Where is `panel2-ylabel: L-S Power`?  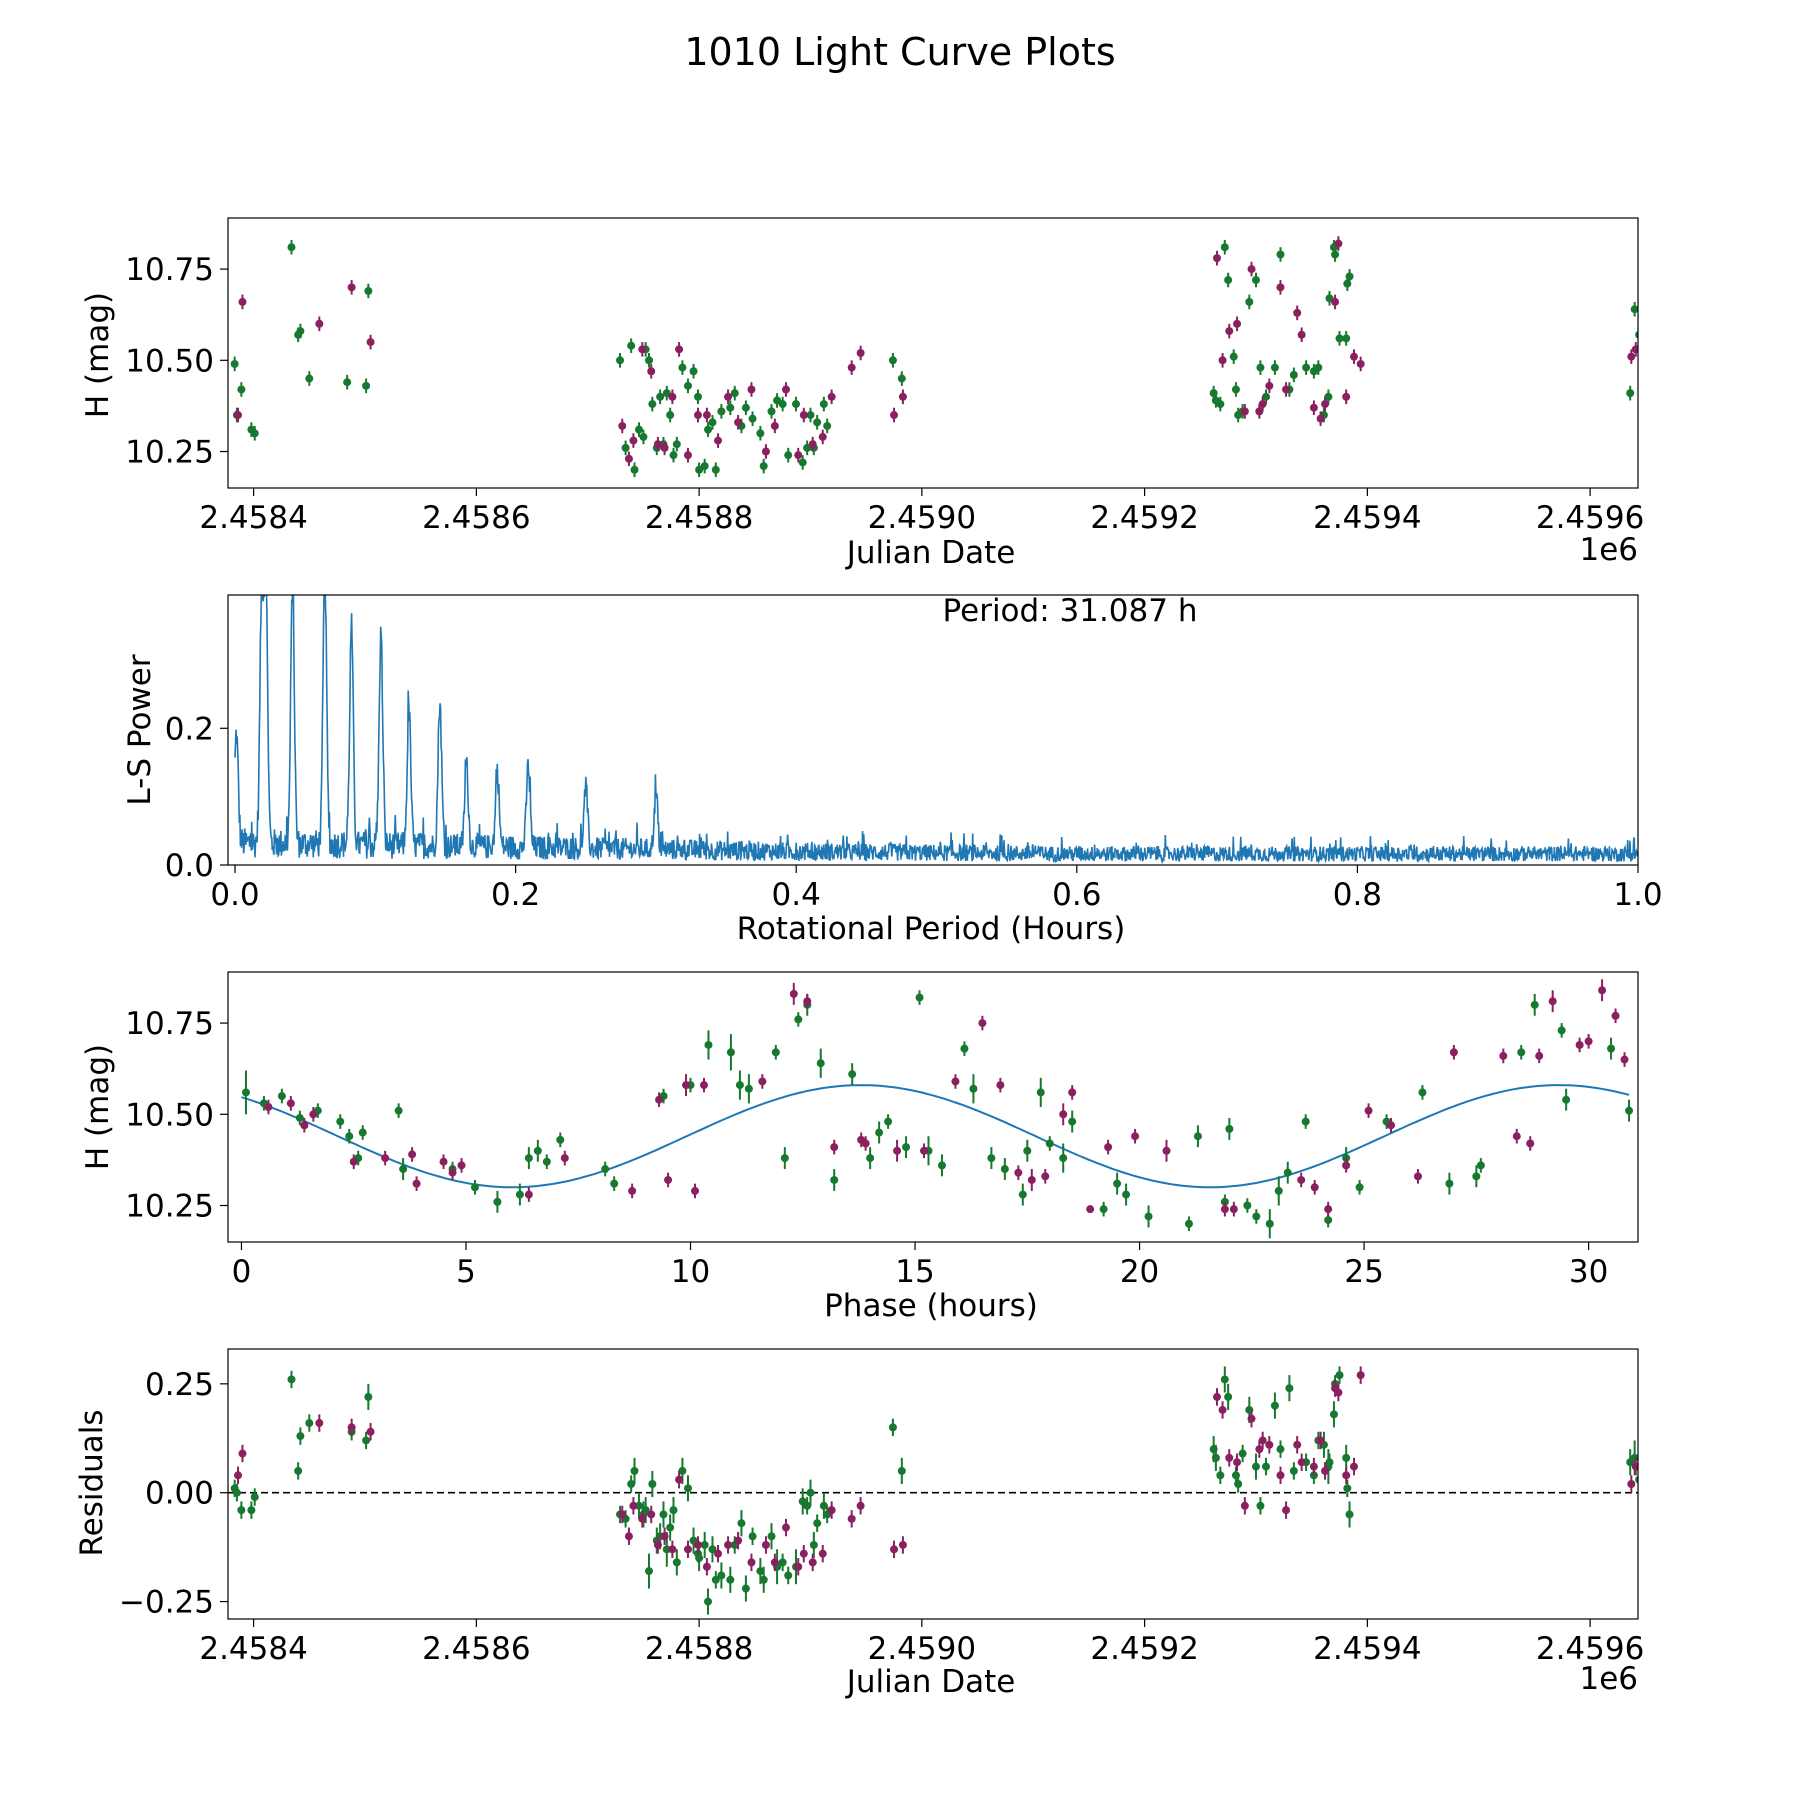 panel2-ylabel: L-S Power is located at coordinates (140, 729).